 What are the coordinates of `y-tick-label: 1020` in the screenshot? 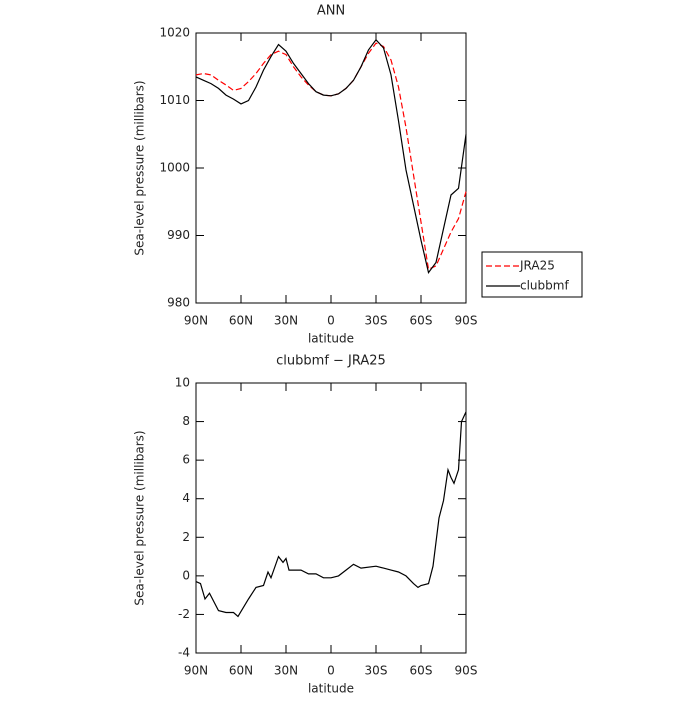 It's located at (174, 33).